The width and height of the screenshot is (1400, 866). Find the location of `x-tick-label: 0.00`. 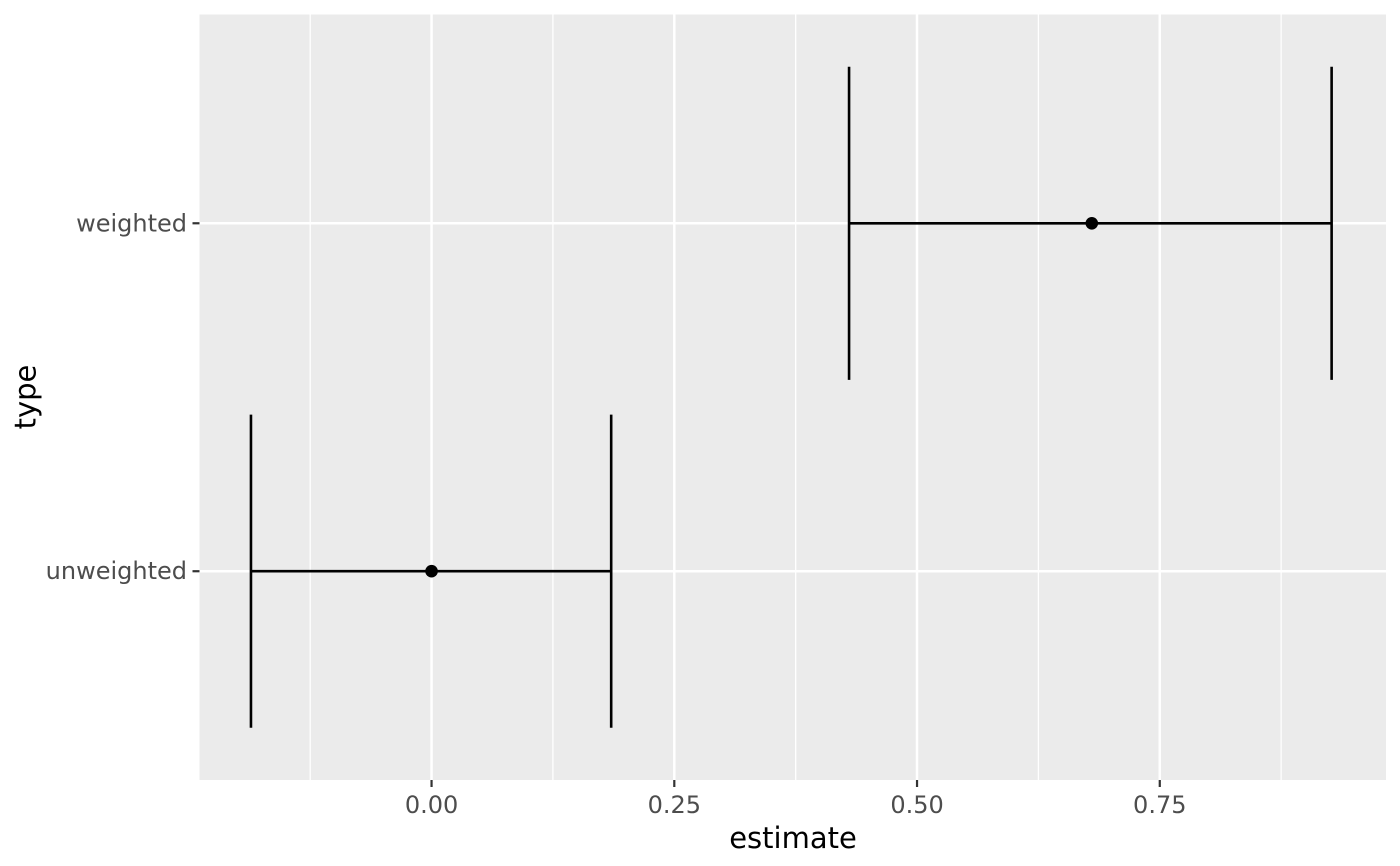

x-tick-label: 0.00 is located at coordinates (431, 805).